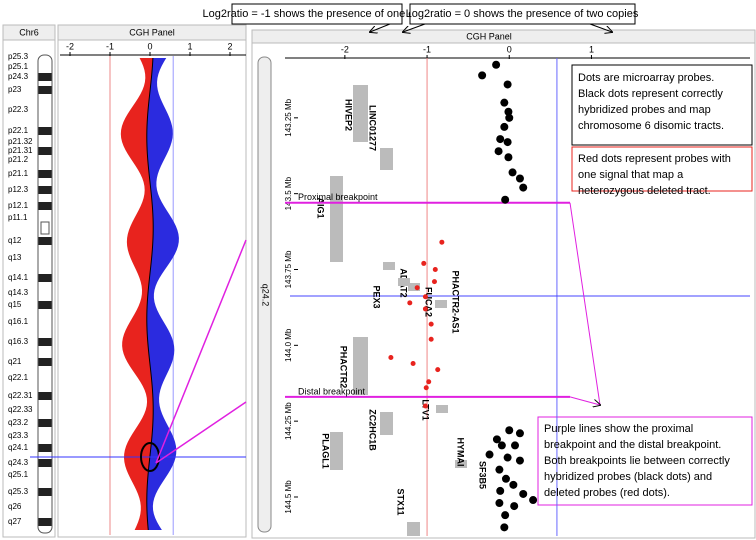 The image size is (756, 540). I want to click on gene-label: SF3B5, so click(483, 475).